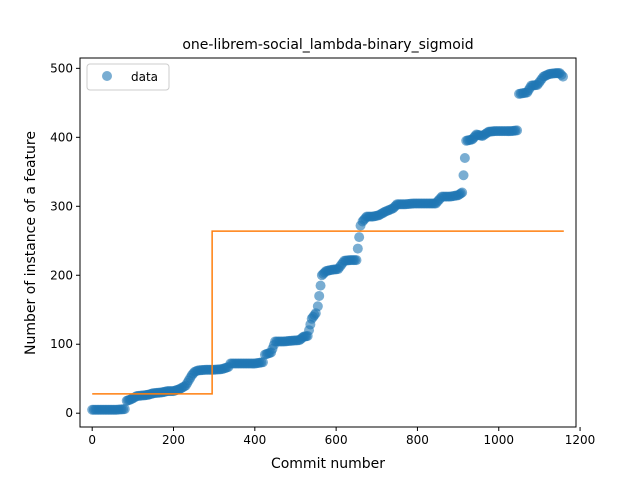 This screenshot has width=640, height=484. I want to click on x-axis-label: Commit number, so click(328, 464).